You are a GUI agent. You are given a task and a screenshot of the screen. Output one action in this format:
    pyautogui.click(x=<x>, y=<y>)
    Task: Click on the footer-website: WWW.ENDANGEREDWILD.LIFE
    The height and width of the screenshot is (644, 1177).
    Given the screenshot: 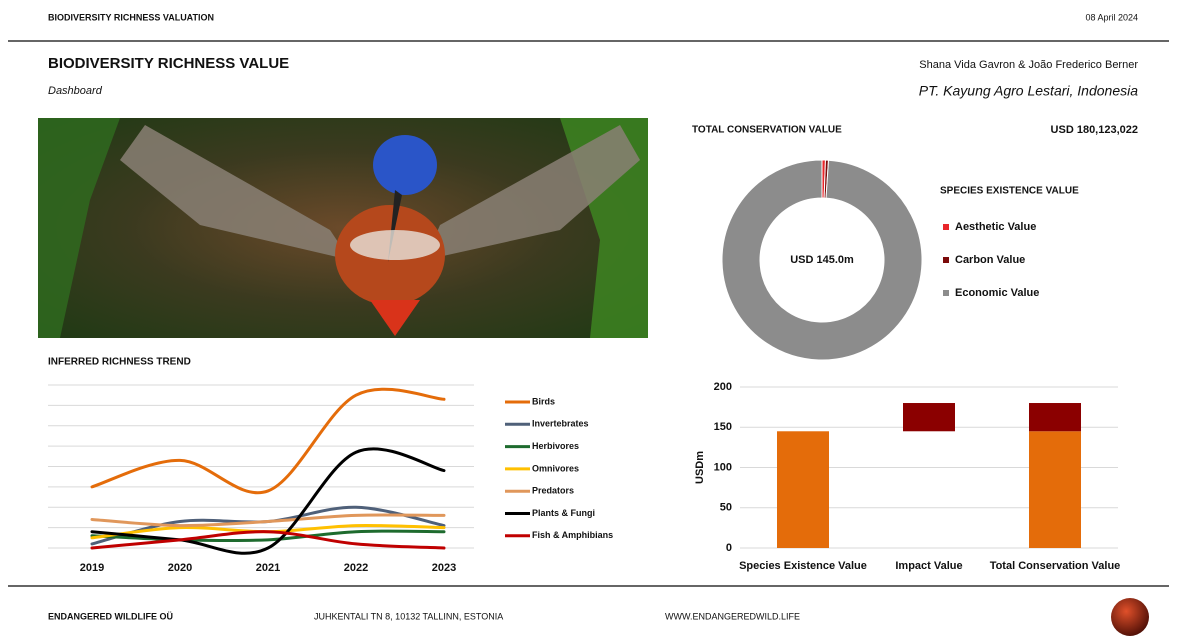 What is the action you would take?
    pyautogui.click(x=732, y=616)
    